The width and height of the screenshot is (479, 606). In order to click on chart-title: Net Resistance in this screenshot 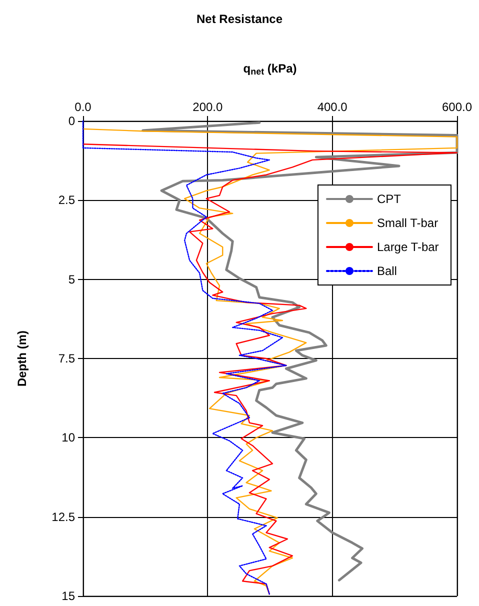, I will do `click(239, 19)`.